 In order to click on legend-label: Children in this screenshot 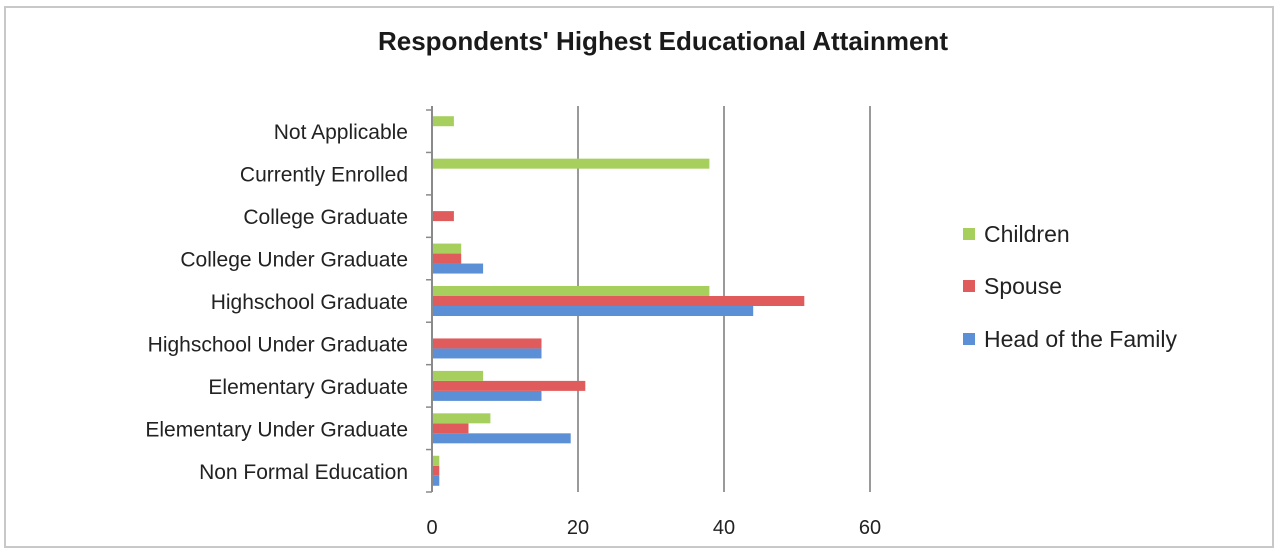, I will do `click(1027, 234)`.